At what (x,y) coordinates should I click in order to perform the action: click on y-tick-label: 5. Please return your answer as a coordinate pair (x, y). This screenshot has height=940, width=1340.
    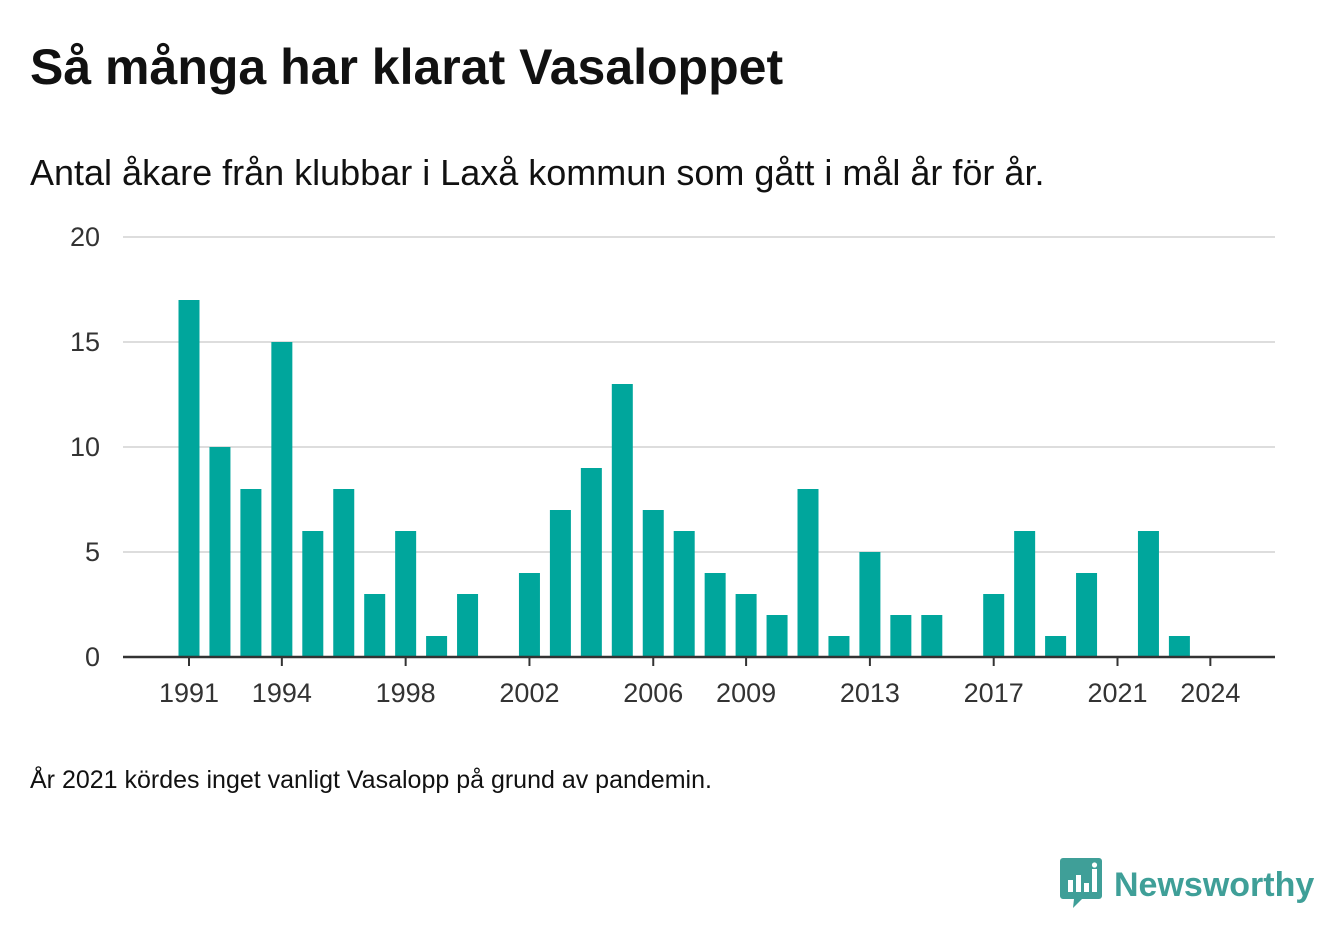
    Looking at the image, I should click on (92, 552).